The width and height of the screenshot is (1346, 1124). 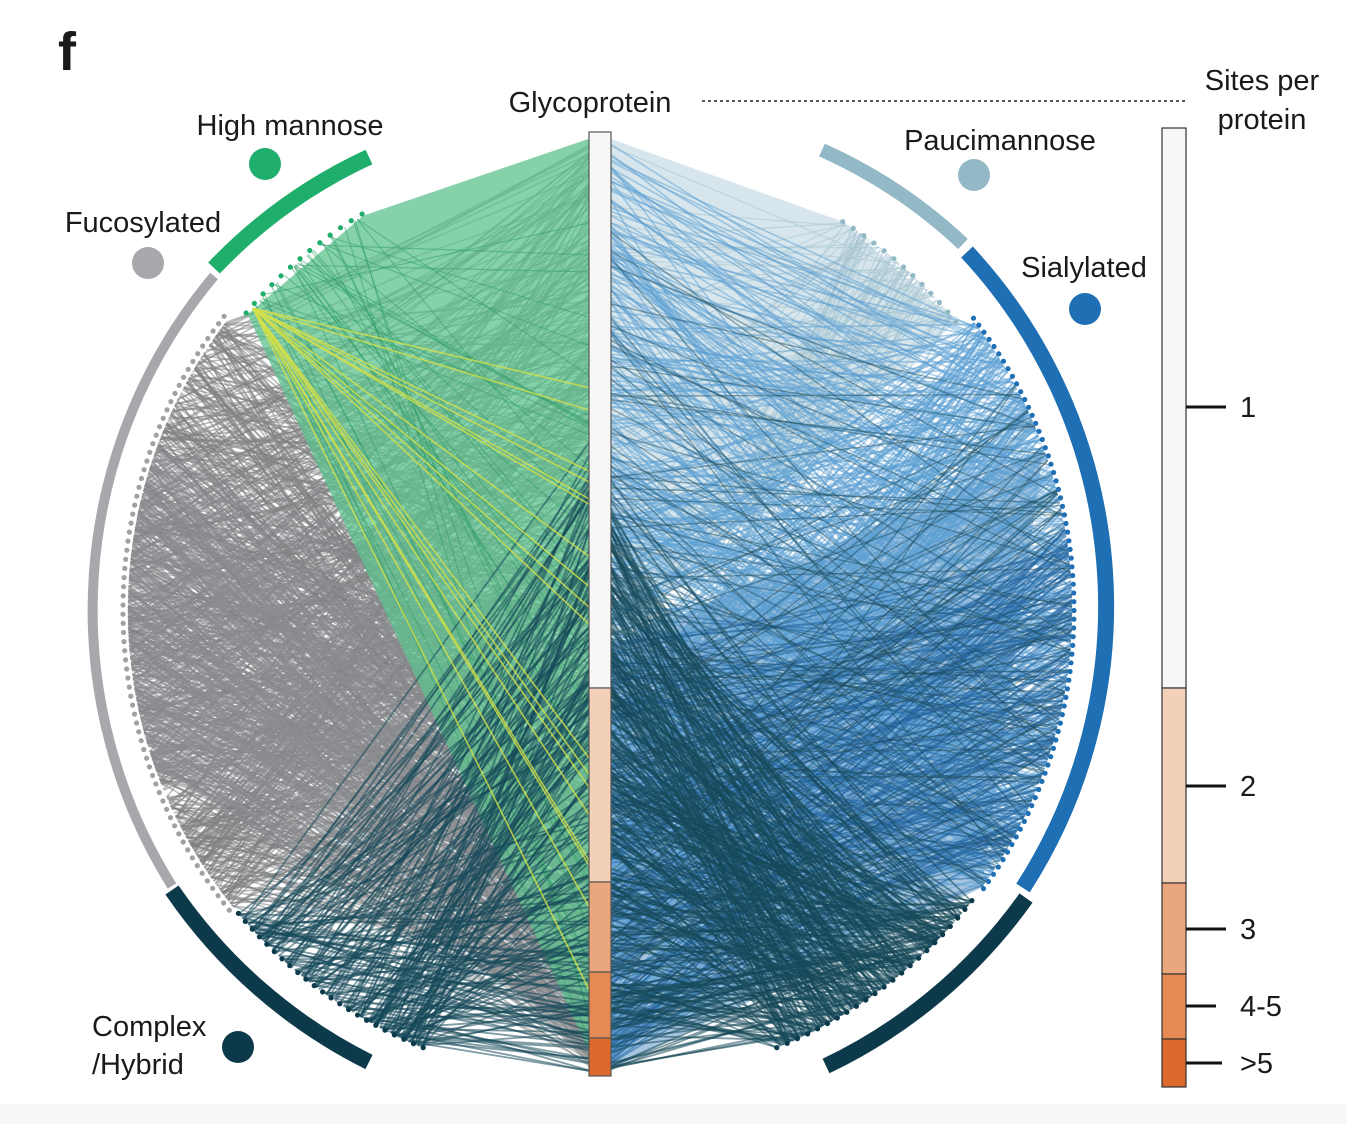 I want to click on complex-hybrid-arc-left, so click(x=269, y=977).